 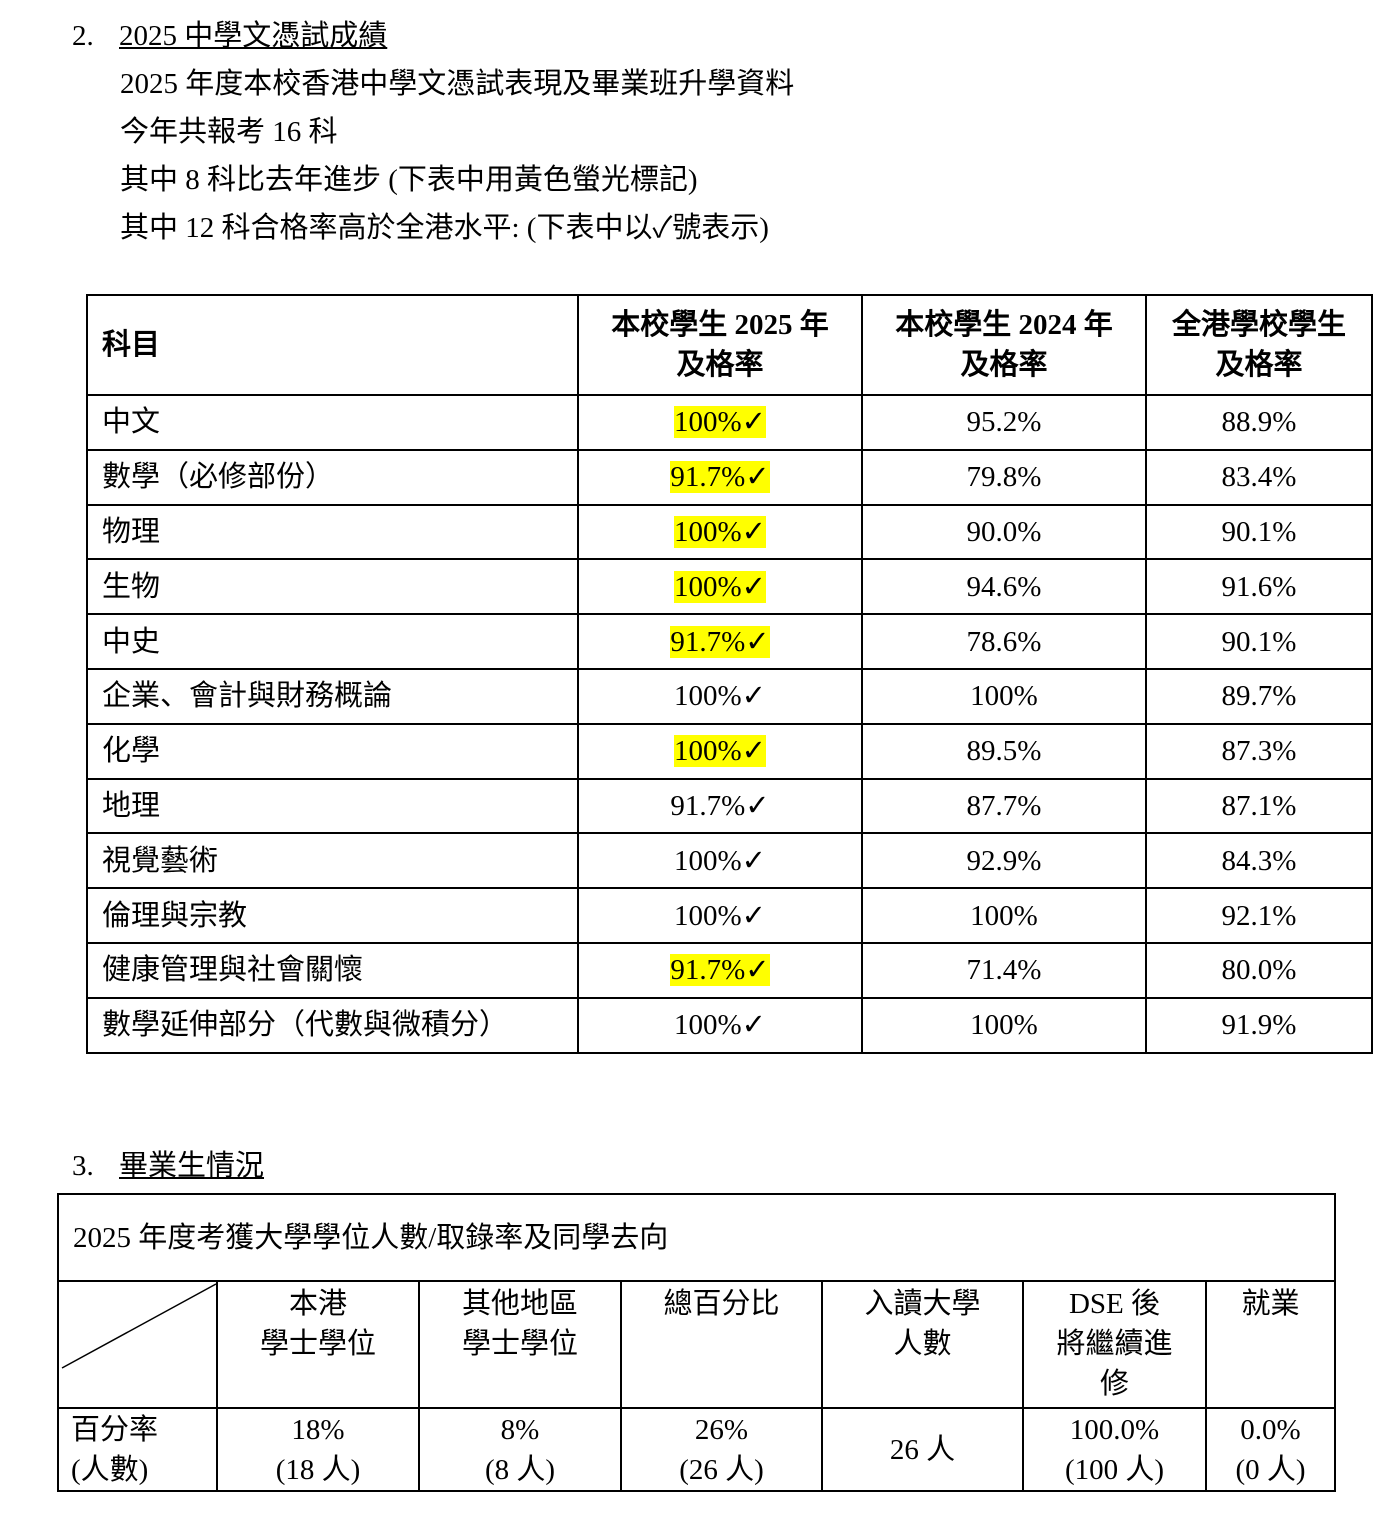 I want to click on header-row: 本港 學士學位 其他地區 學士學位 總百分比 入讀大學 人數 DSE 後將繼續進修就業, so click(x=697, y=1344).